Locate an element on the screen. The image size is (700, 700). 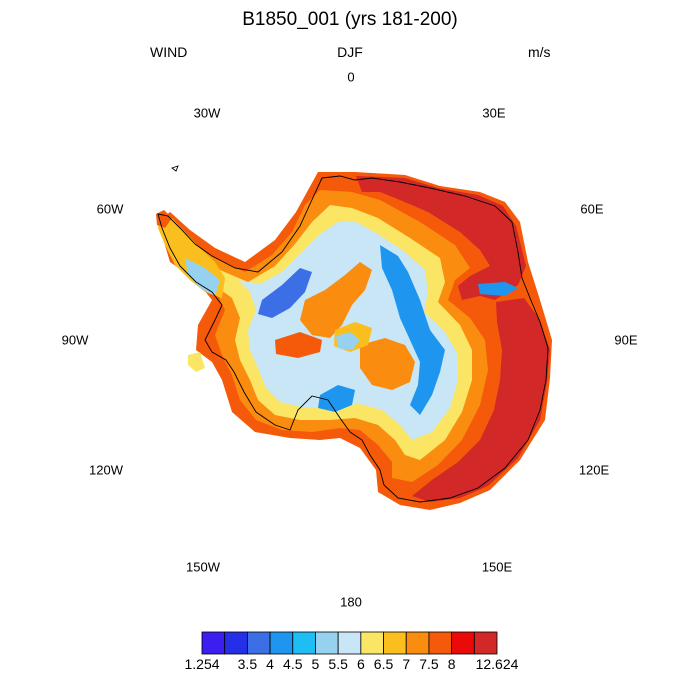
lon-label-150e: 150E is located at coordinates (497, 567).